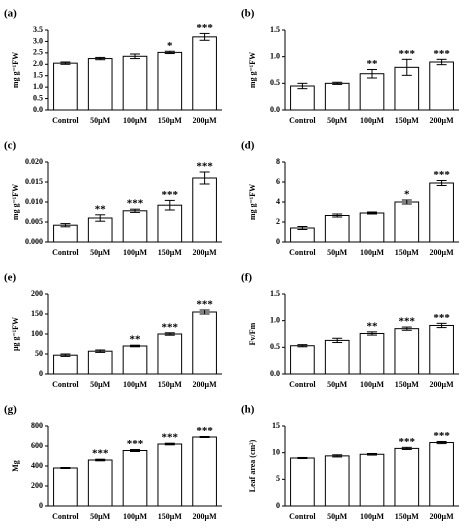 Image resolution: width=474 pixels, height=530 pixels. What do you see at coordinates (38, 97) in the screenshot?
I see `y-tick-label: 0.5` at bounding box center [38, 97].